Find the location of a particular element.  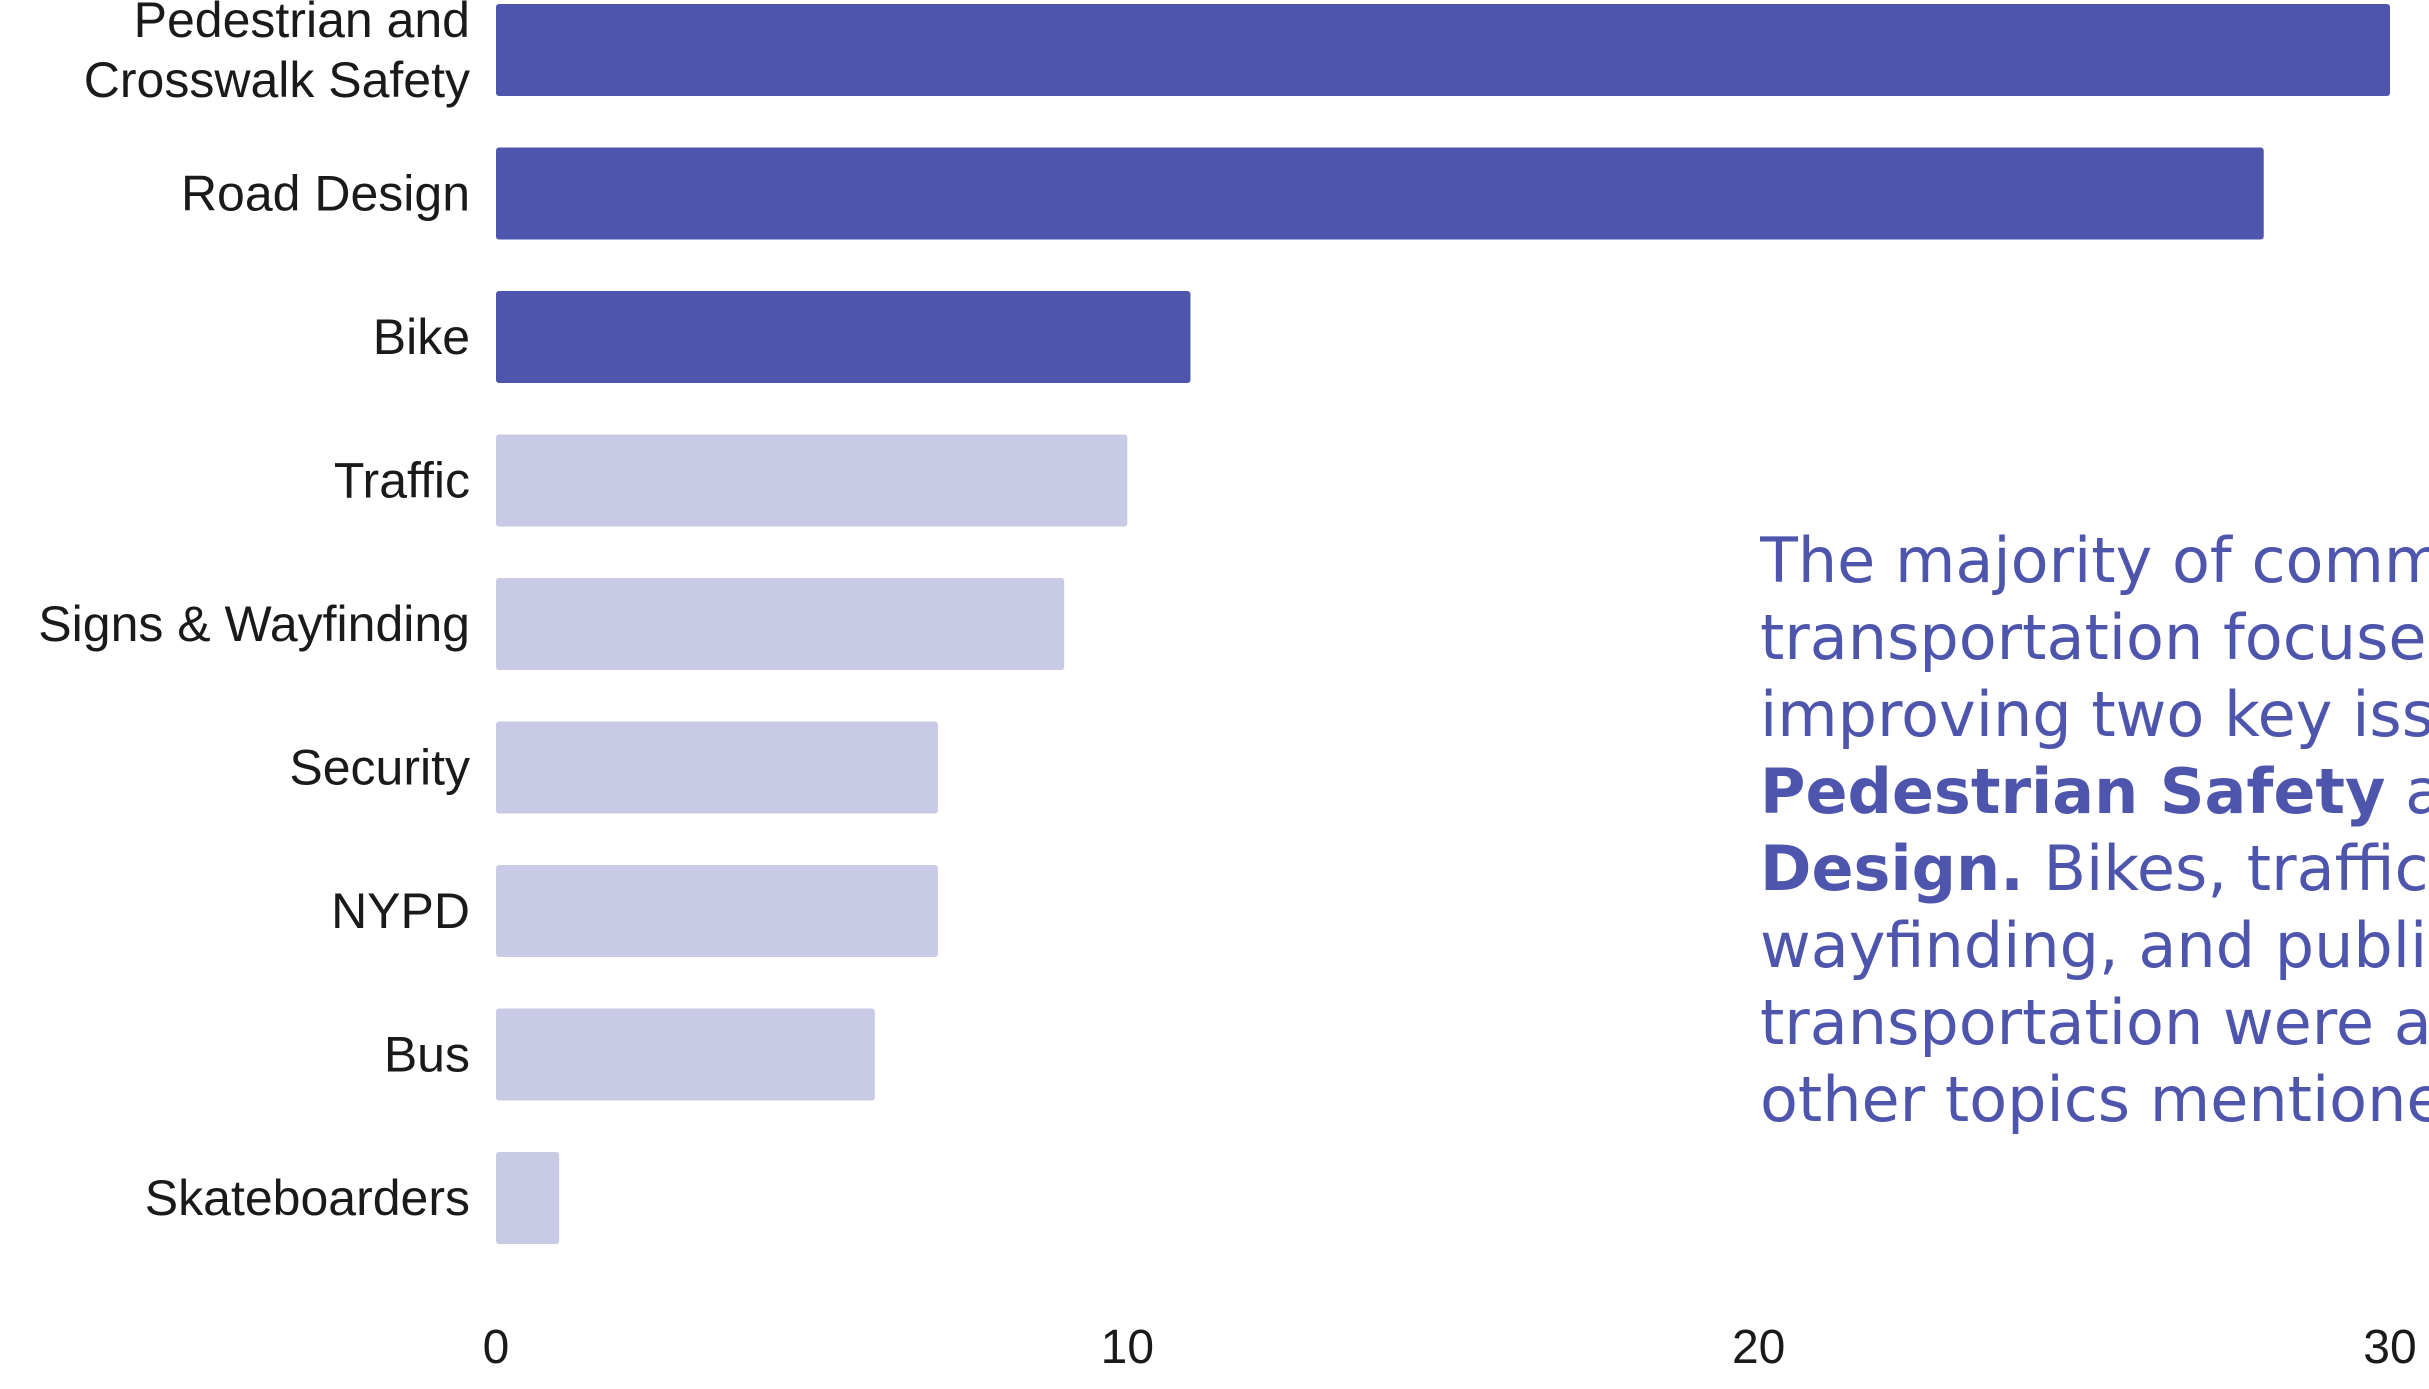

annotation-line: transportation focused is located at coordinates (2094, 637).